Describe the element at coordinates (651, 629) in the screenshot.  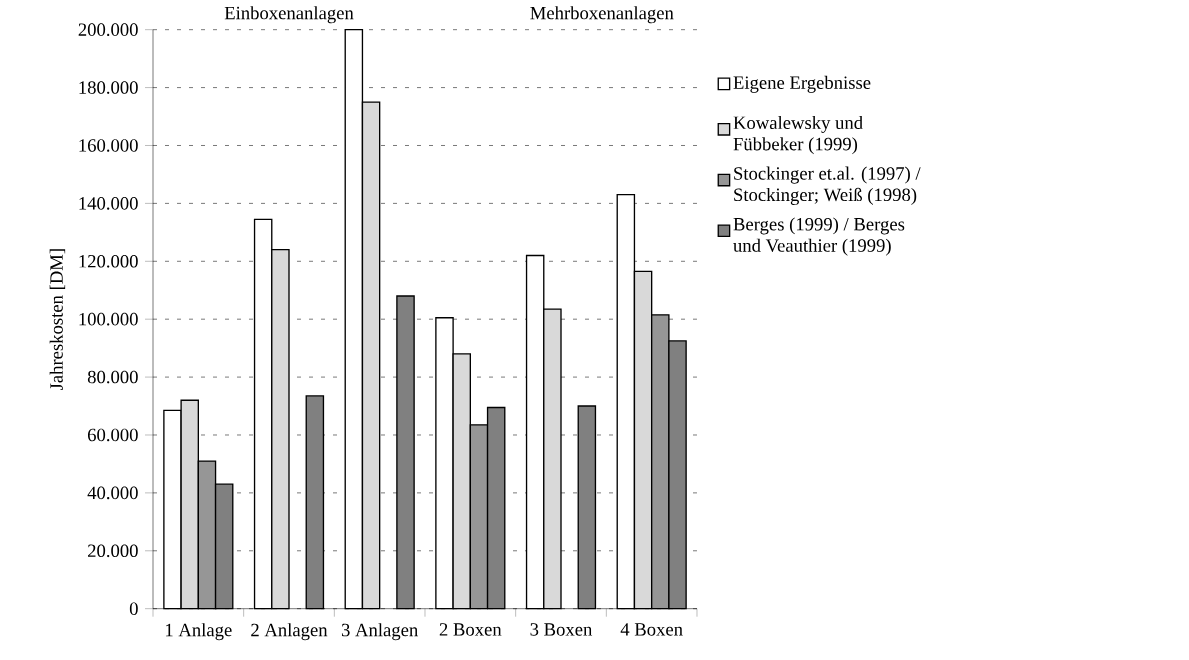
I see `x-tick-label: 4 Boxen` at that location.